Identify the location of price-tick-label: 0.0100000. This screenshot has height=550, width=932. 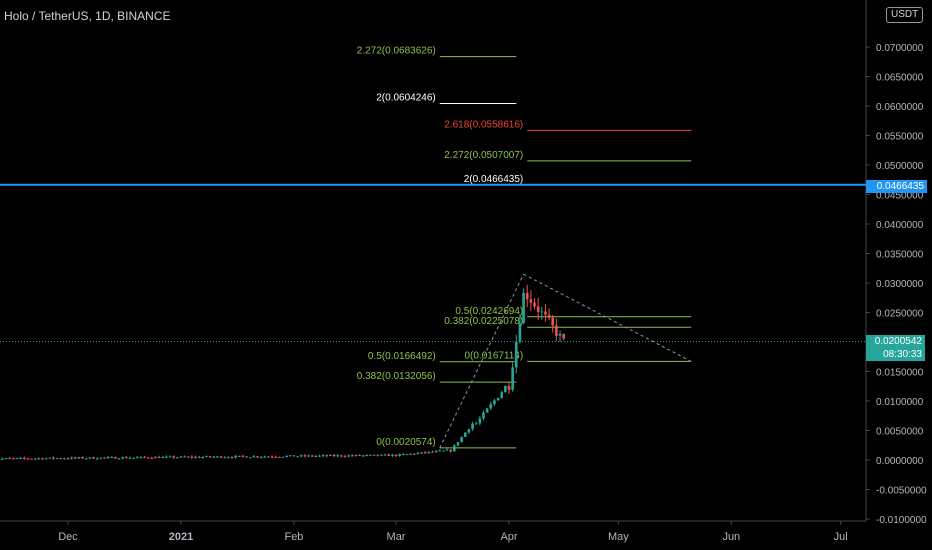
(900, 402).